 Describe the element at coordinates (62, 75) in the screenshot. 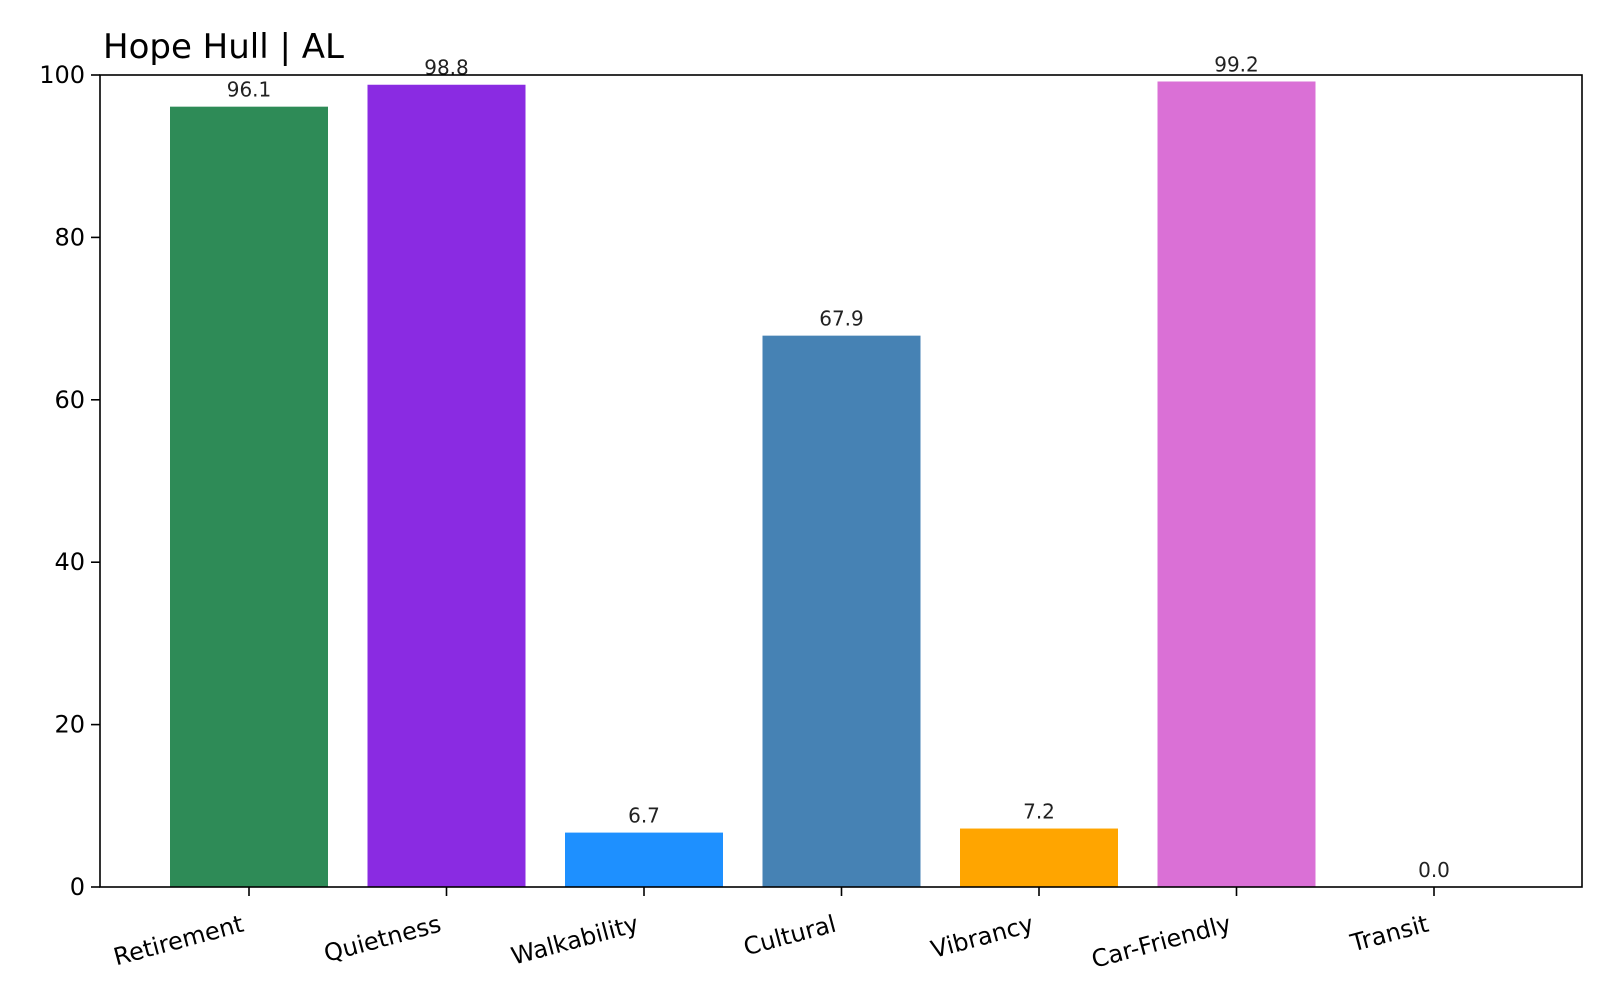

I see `y-tick-label: 100` at that location.